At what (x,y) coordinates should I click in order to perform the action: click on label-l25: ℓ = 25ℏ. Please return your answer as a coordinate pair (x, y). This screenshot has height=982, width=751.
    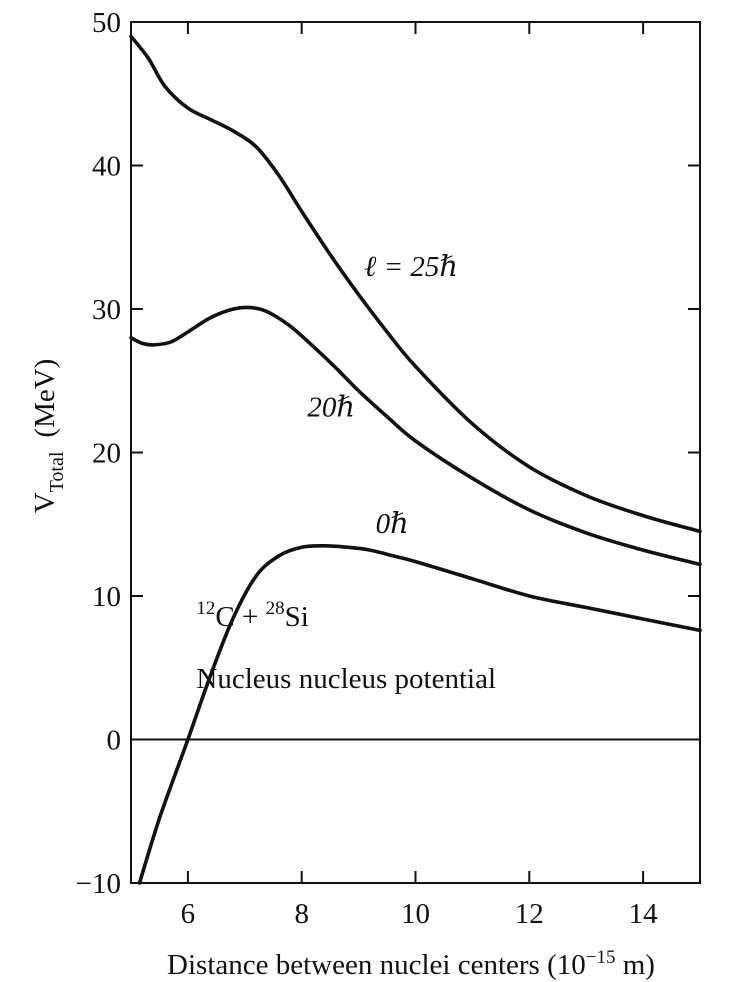
    Looking at the image, I should click on (411, 267).